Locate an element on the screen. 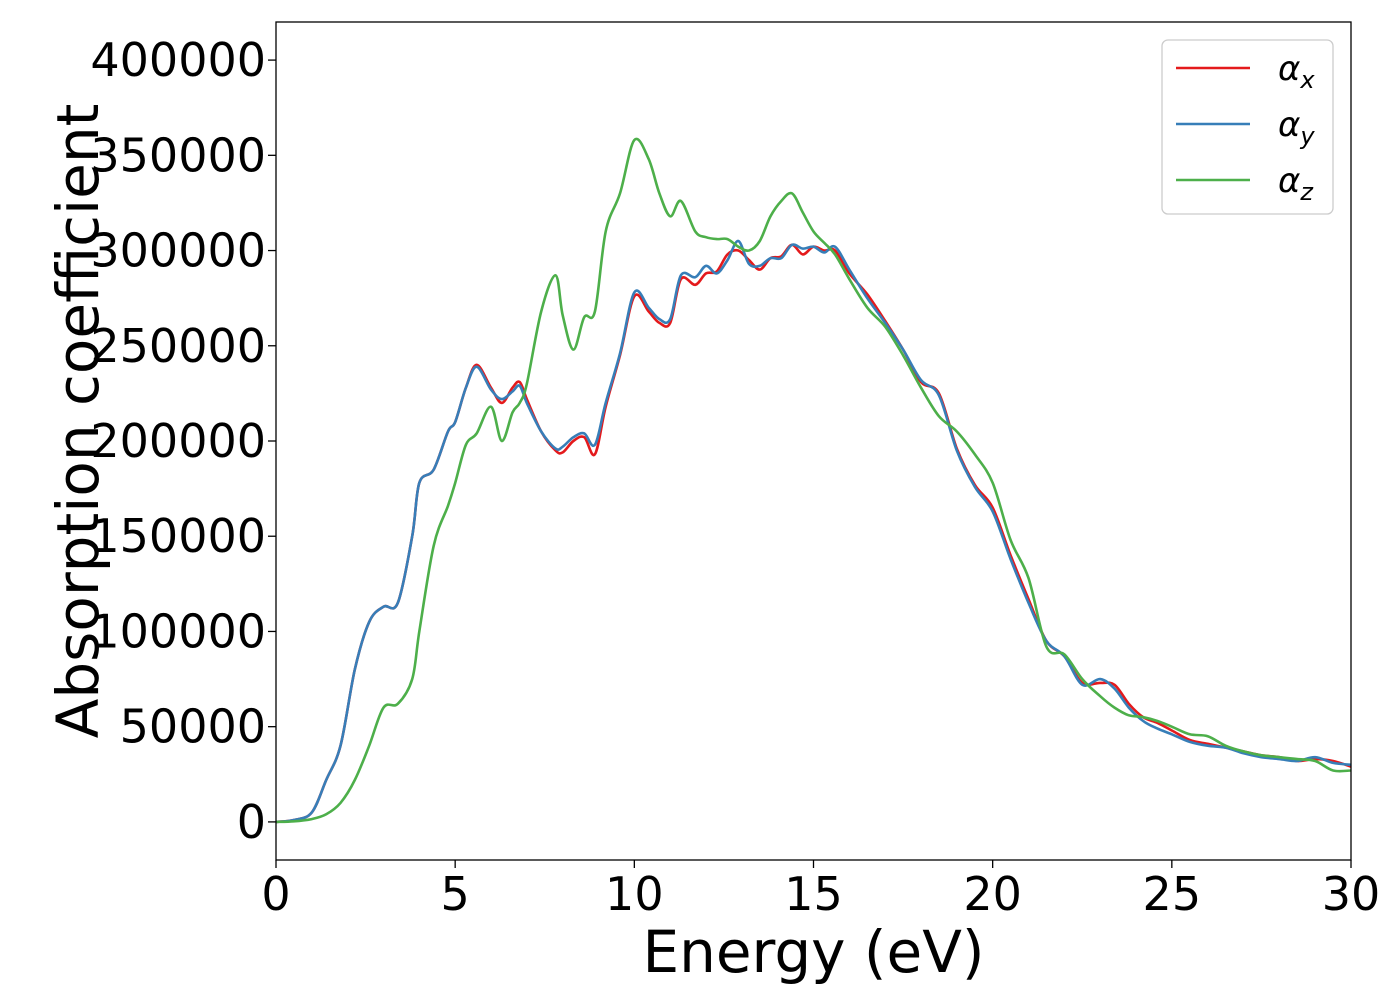 Image resolution: width=1400 pixels, height=1000 pixels. y-tick-label: 50000 is located at coordinates (193, 727).